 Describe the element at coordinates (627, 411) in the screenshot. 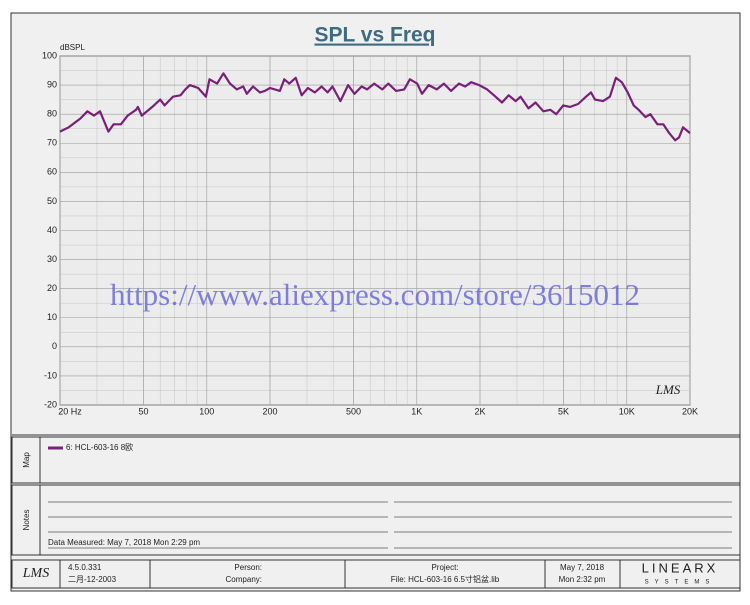

I see `x-tick-label: 10K` at that location.